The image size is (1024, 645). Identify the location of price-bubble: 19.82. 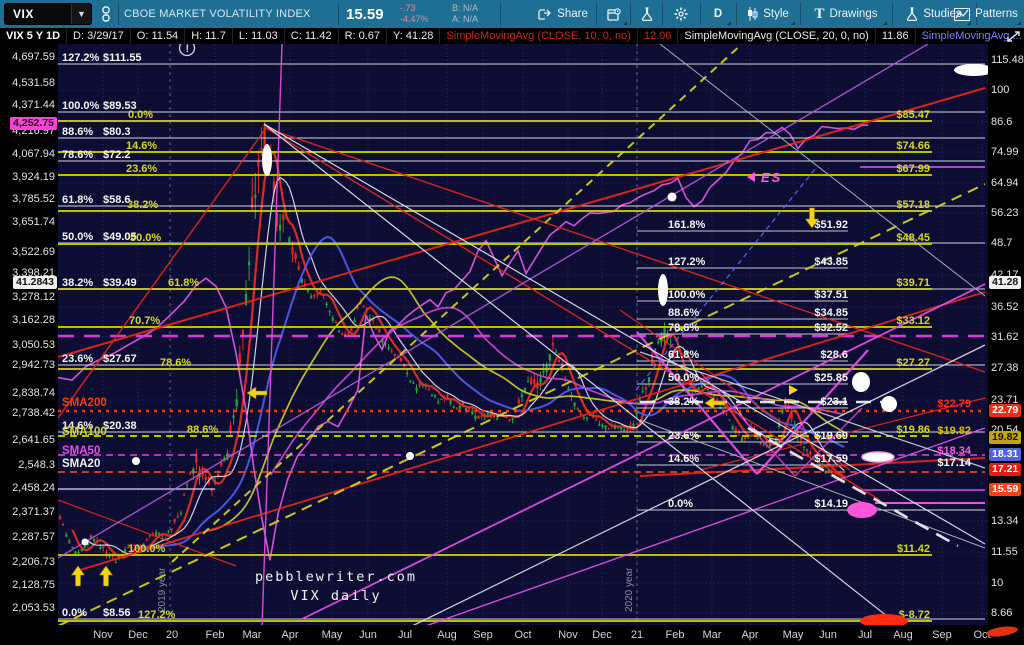
(1005, 437).